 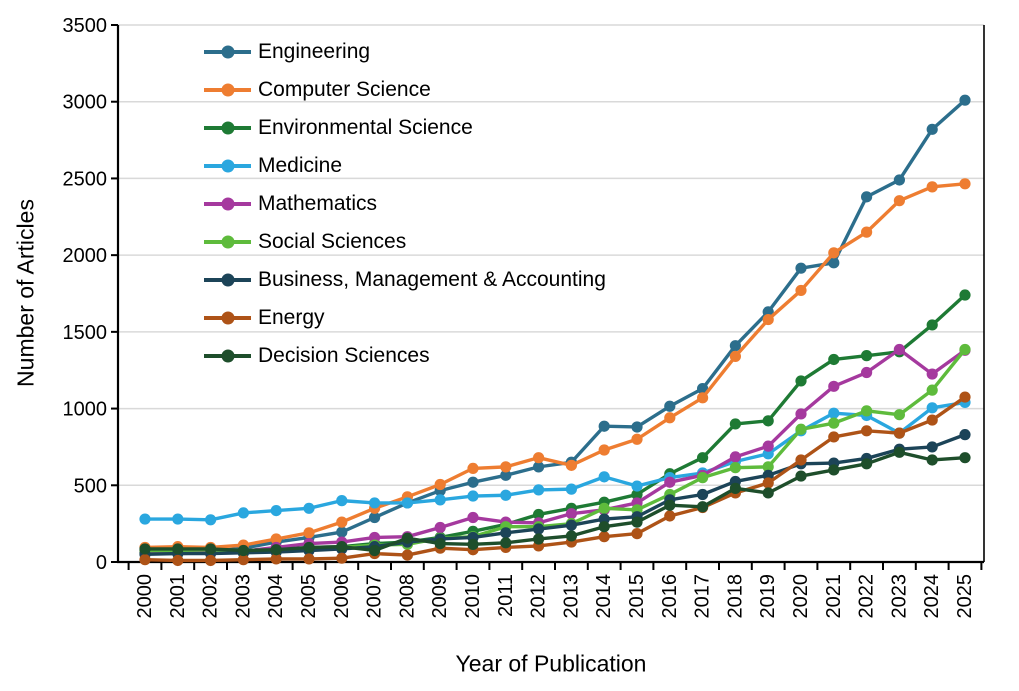 What do you see at coordinates (243, 596) in the screenshot?
I see `x-tick-label: 2003` at bounding box center [243, 596].